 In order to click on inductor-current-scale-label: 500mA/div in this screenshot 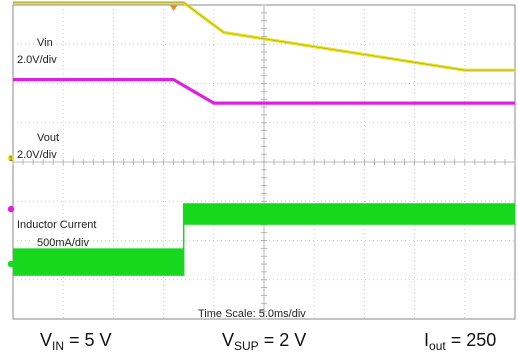, I will do `click(63, 243)`.